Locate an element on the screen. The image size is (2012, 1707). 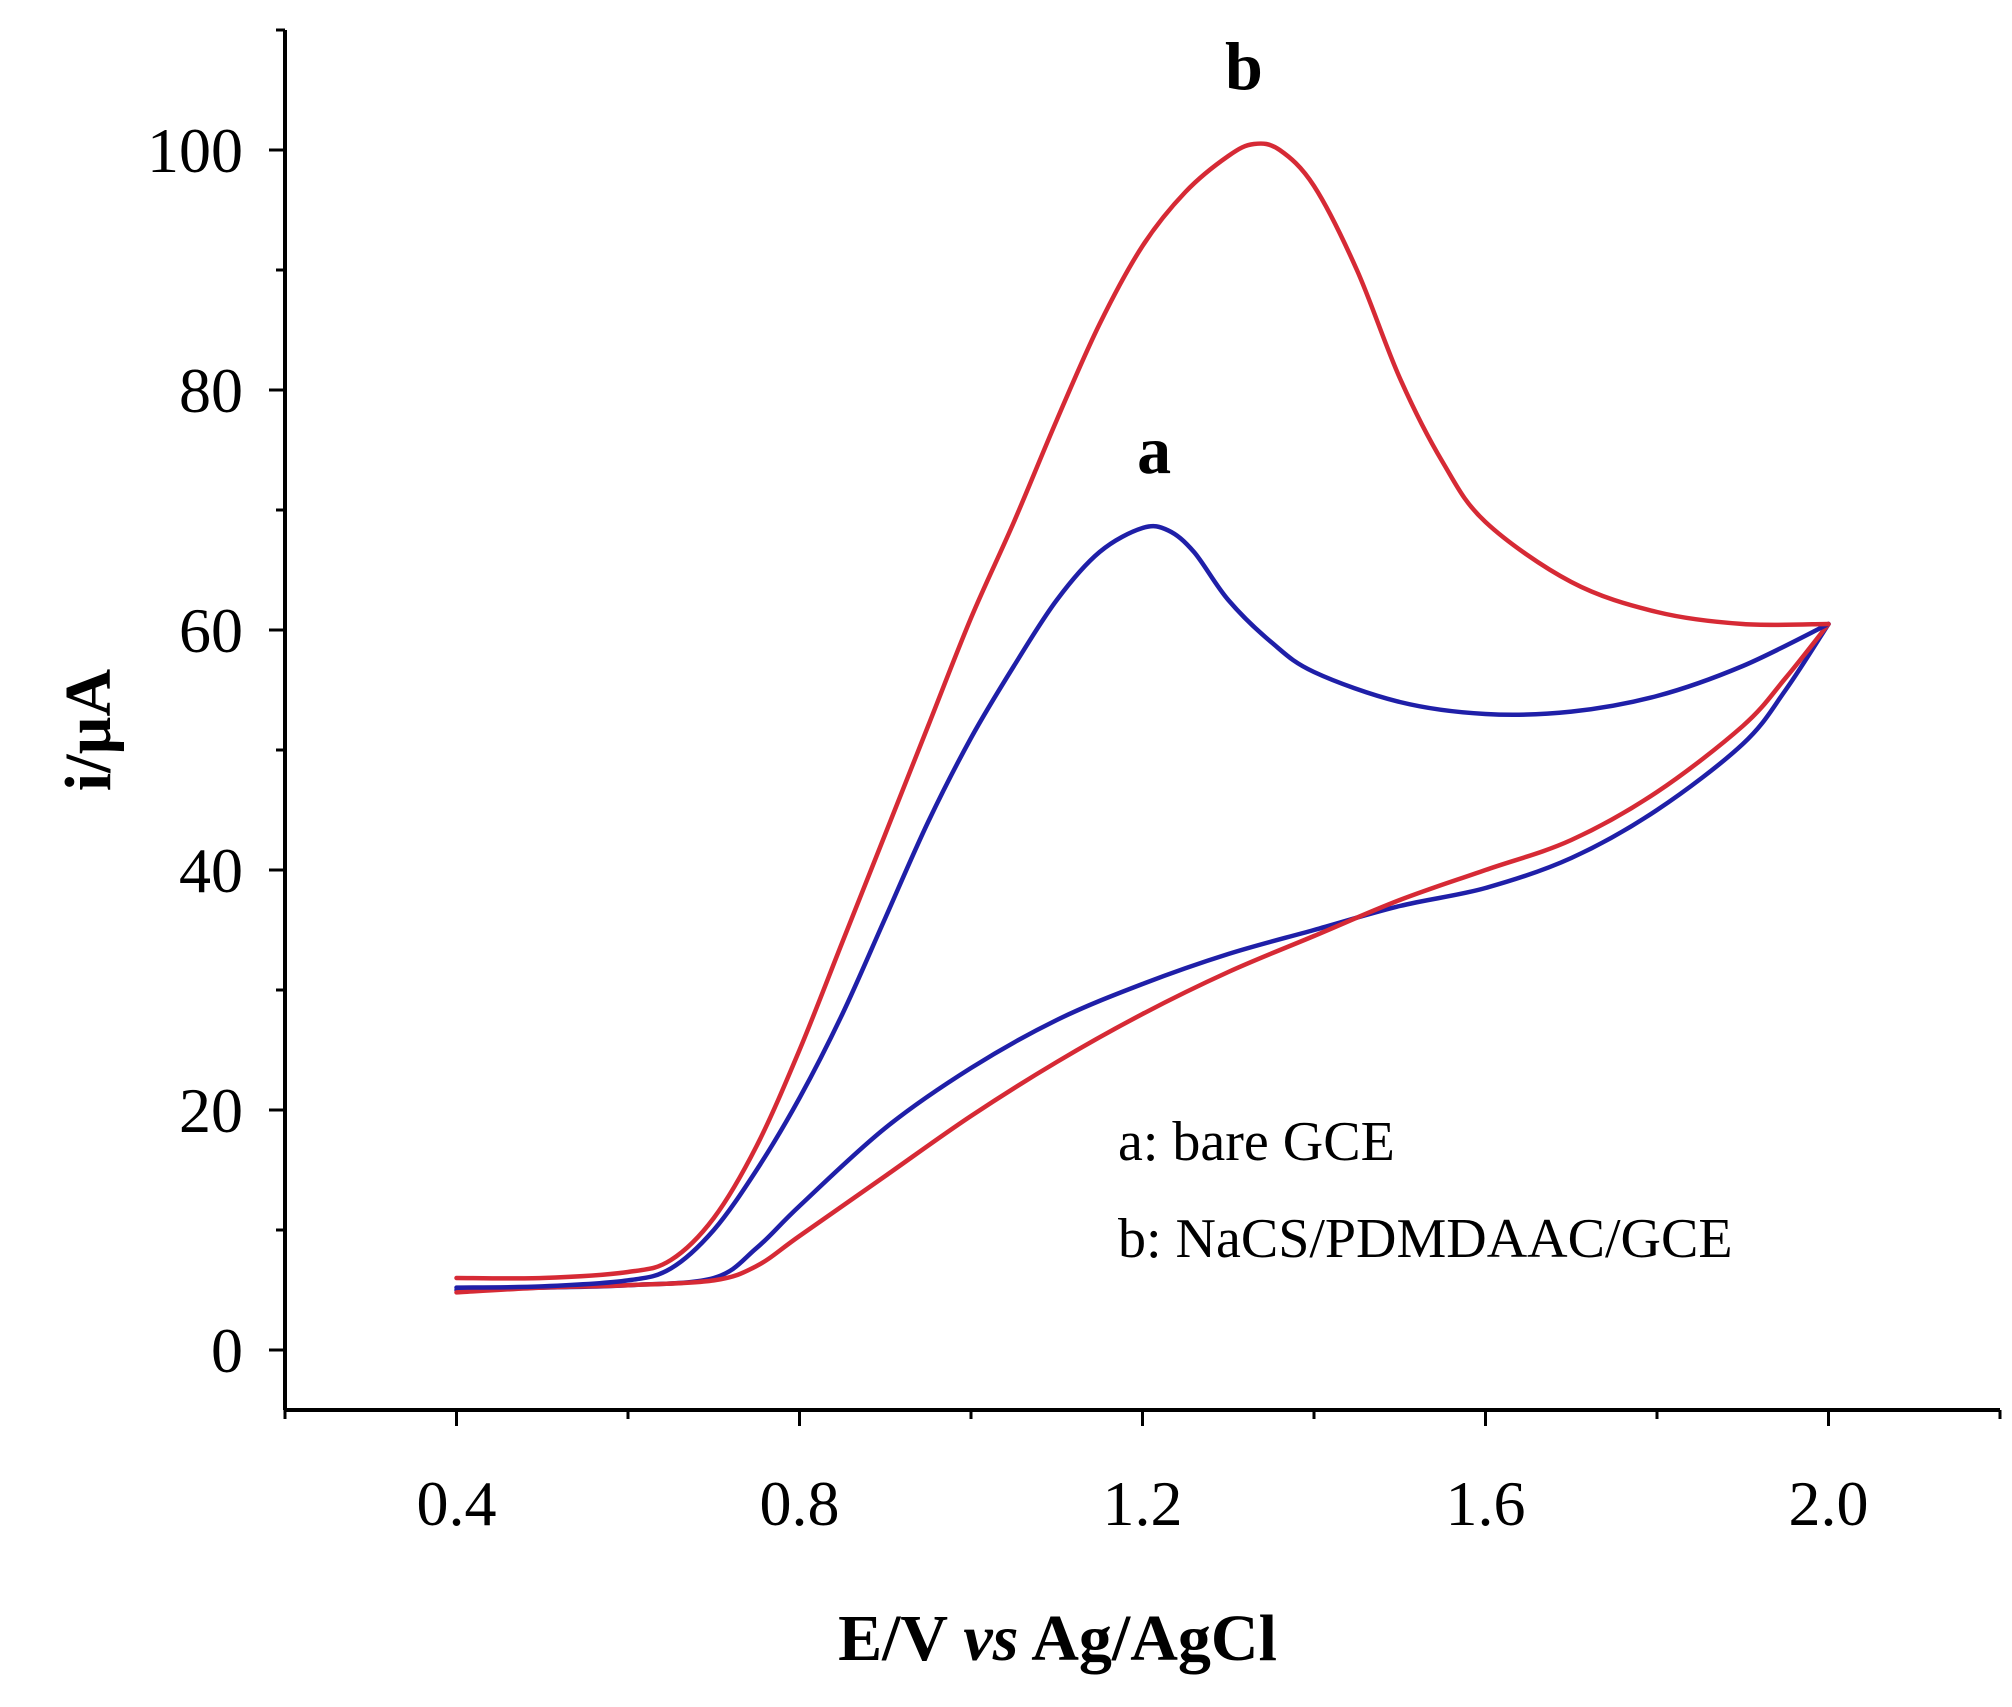
y-tick-label: 100 is located at coordinates (195, 150).